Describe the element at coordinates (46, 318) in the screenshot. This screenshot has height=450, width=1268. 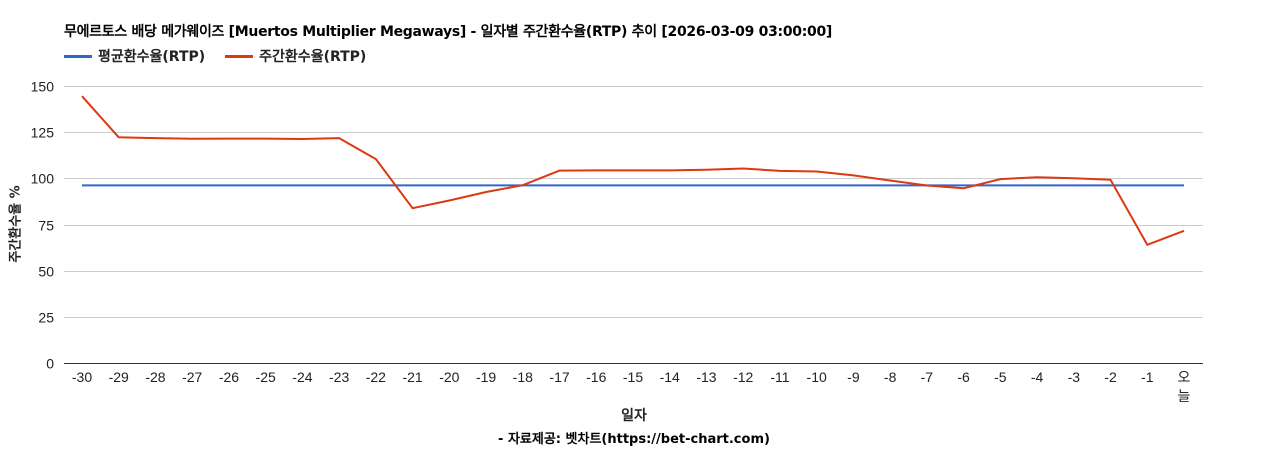
I see `y-tick-label: 25` at that location.